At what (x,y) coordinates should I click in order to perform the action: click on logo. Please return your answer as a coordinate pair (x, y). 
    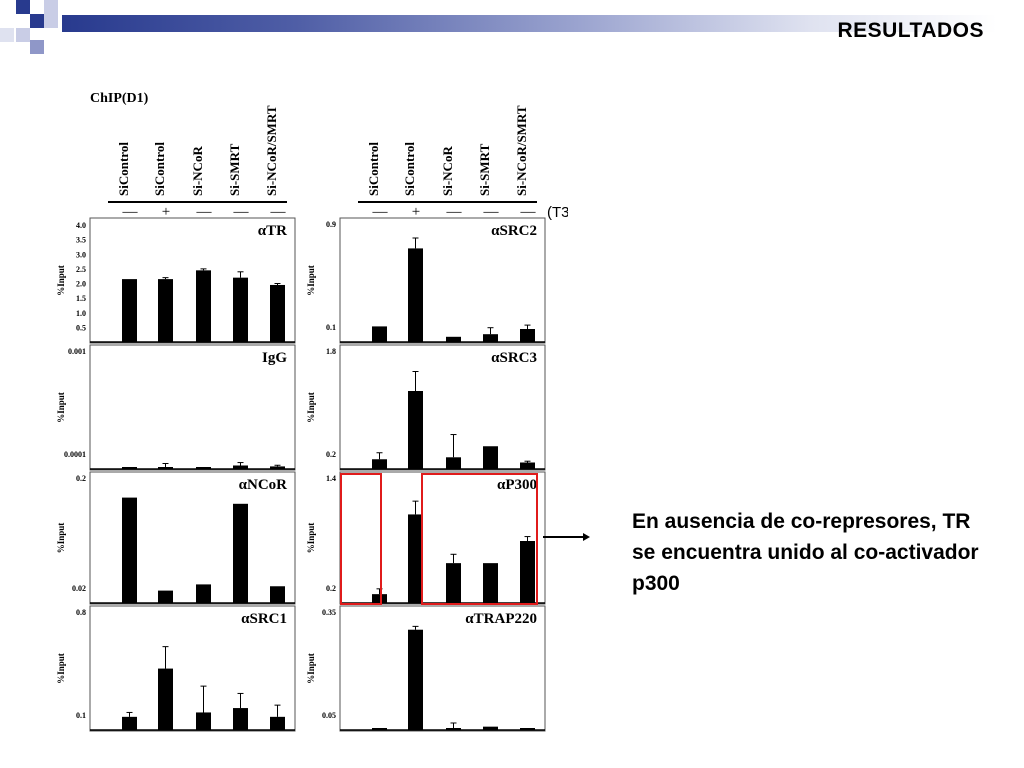
    Looking at the image, I should click on (40, 30).